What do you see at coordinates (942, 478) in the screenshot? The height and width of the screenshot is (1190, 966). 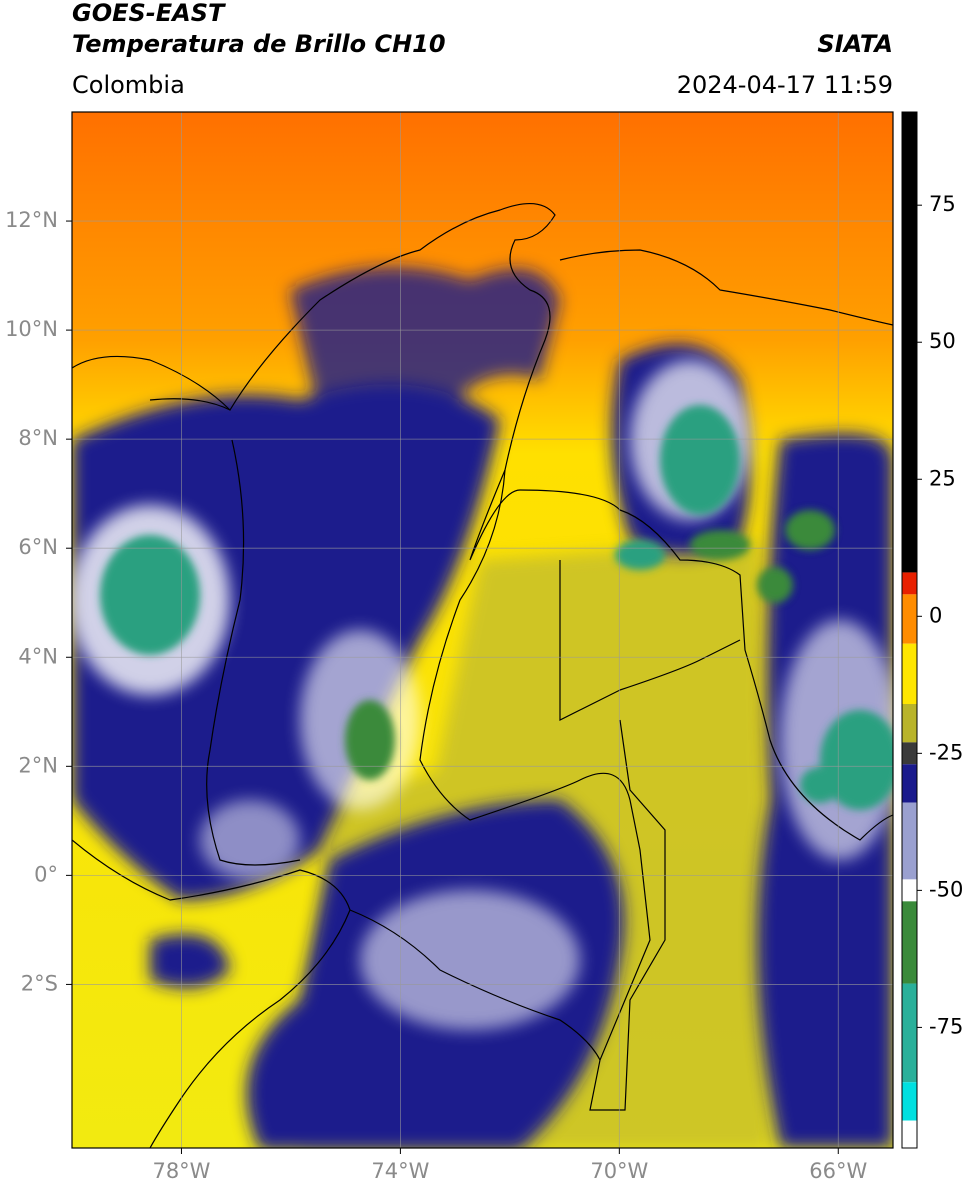 I see `colorbar-tick-label: 25` at bounding box center [942, 478].